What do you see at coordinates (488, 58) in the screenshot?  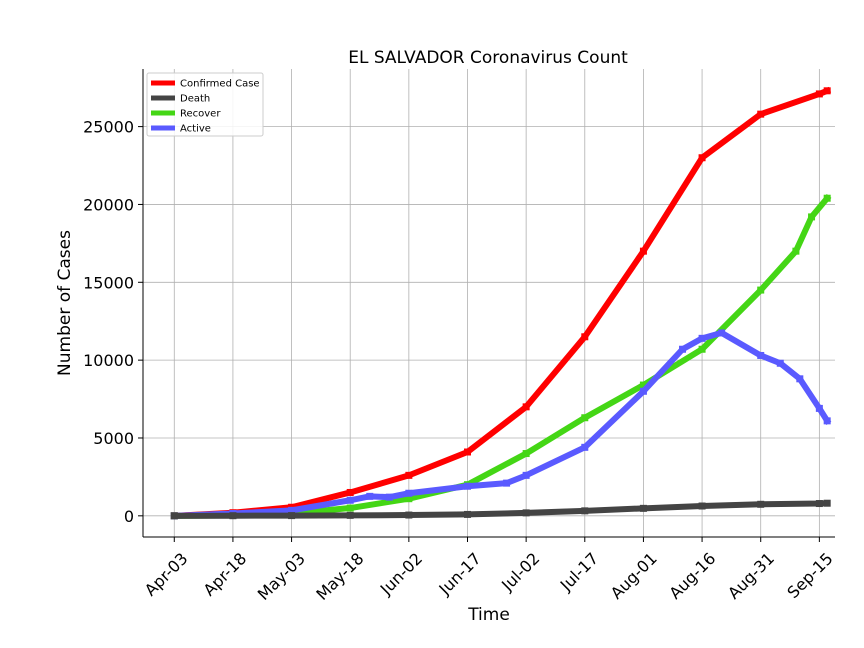 I see `chart-title: EL SALVADOR Coronavirus Count` at bounding box center [488, 58].